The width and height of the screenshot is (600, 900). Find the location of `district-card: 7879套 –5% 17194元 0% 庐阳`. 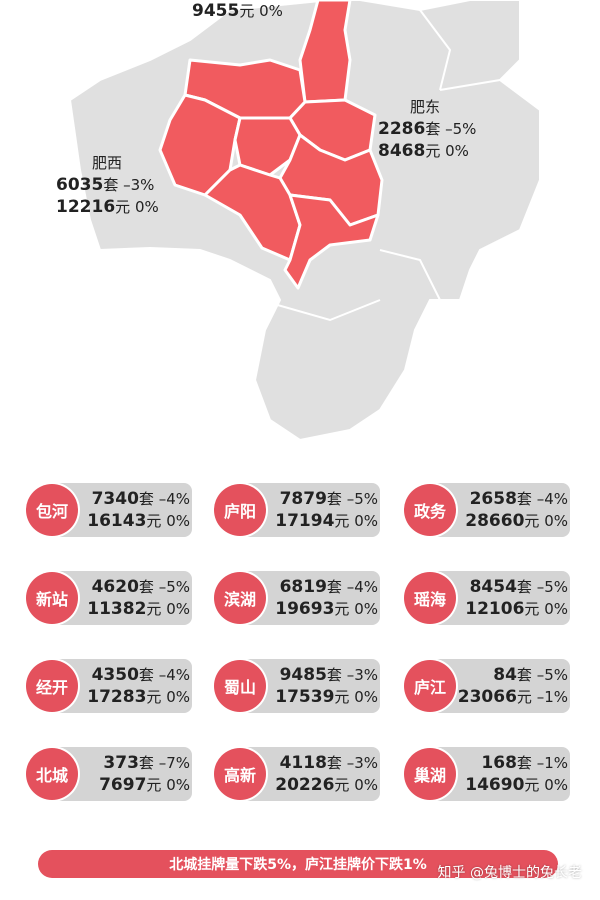

district-card: 7879套 –5% 17194元 0% 庐阳 is located at coordinates (299, 510).